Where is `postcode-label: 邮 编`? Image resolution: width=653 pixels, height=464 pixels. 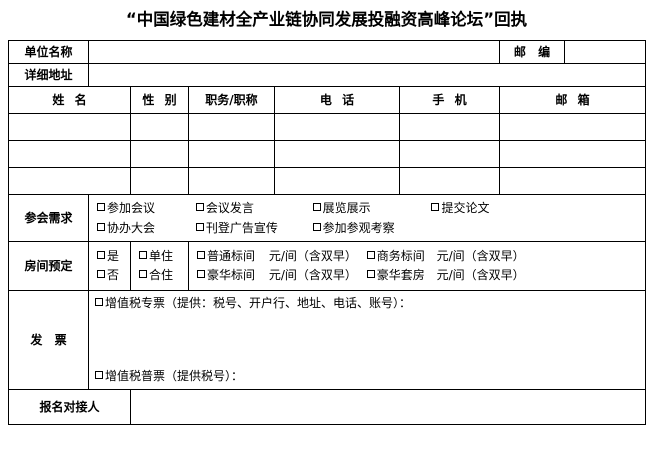
postcode-label: 邮 编 is located at coordinates (532, 52).